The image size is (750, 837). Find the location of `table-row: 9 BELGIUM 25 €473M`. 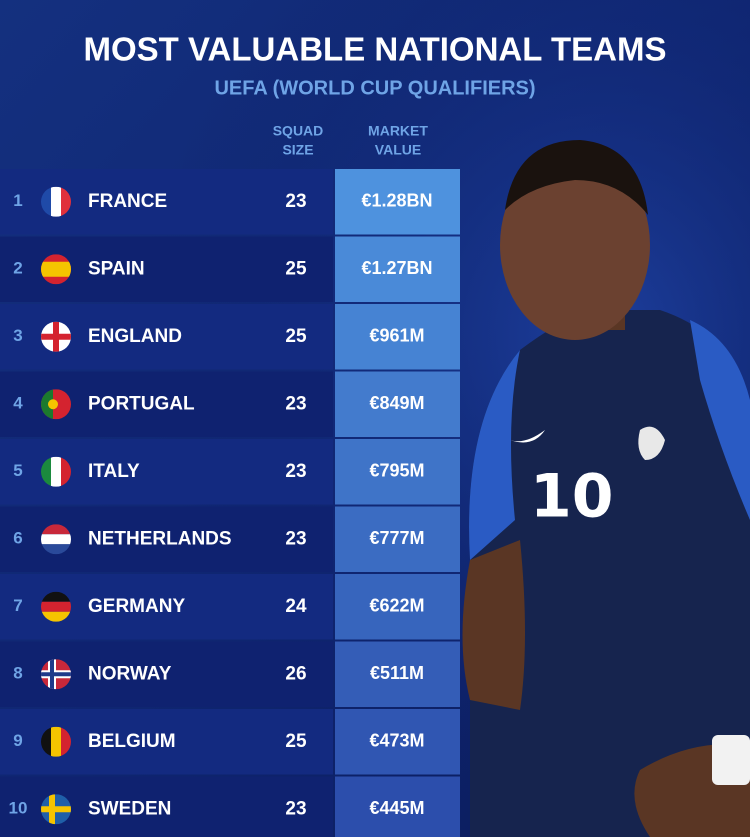

table-row: 9 BELGIUM 25 €473M is located at coordinates (230, 742).